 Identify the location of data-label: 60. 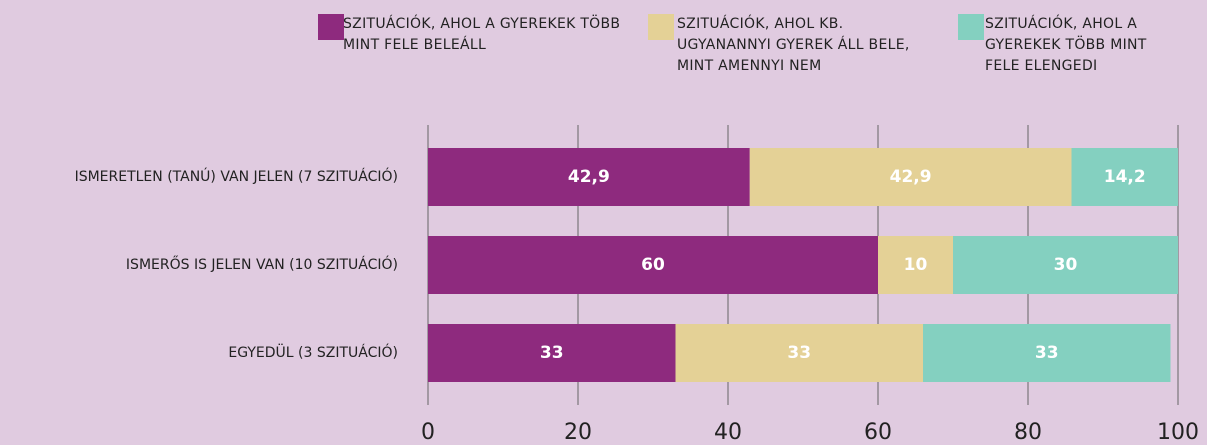
(653, 265).